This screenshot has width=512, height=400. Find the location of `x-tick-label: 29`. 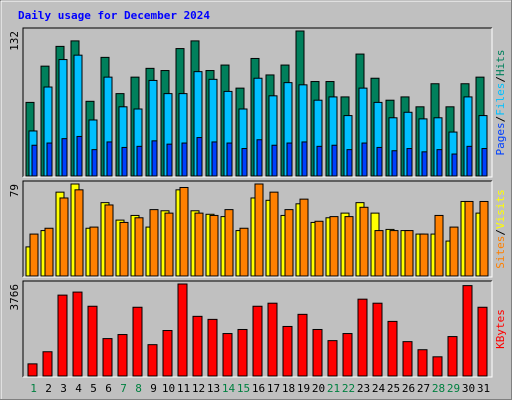

x-tick-label: 29 is located at coordinates (453, 388).